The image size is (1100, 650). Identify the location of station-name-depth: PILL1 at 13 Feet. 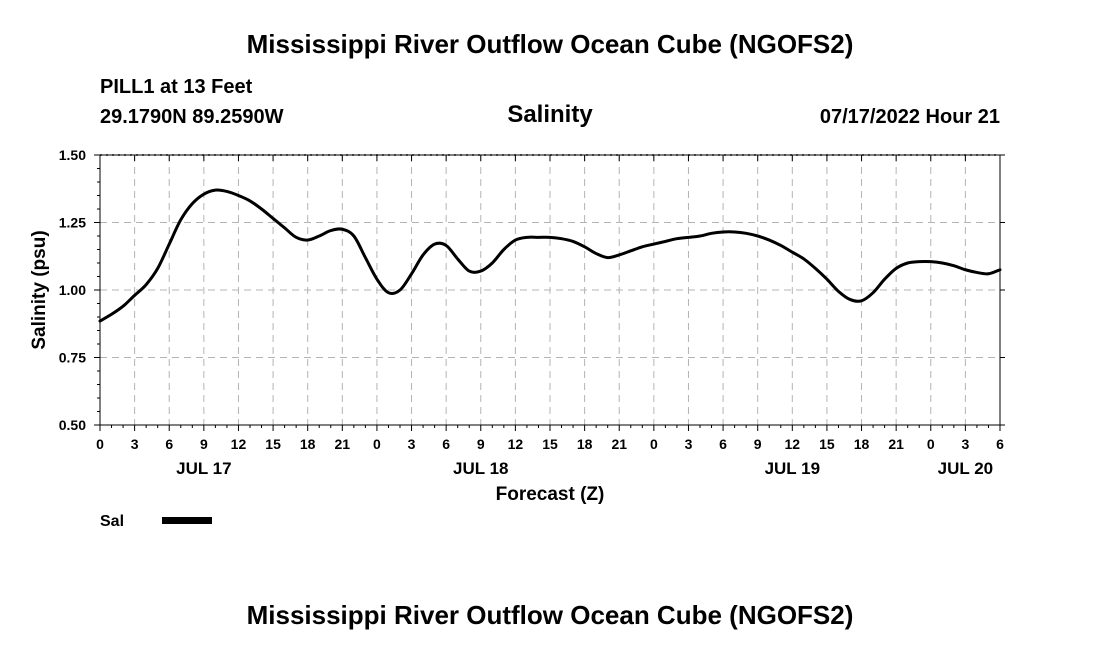
(176, 87).